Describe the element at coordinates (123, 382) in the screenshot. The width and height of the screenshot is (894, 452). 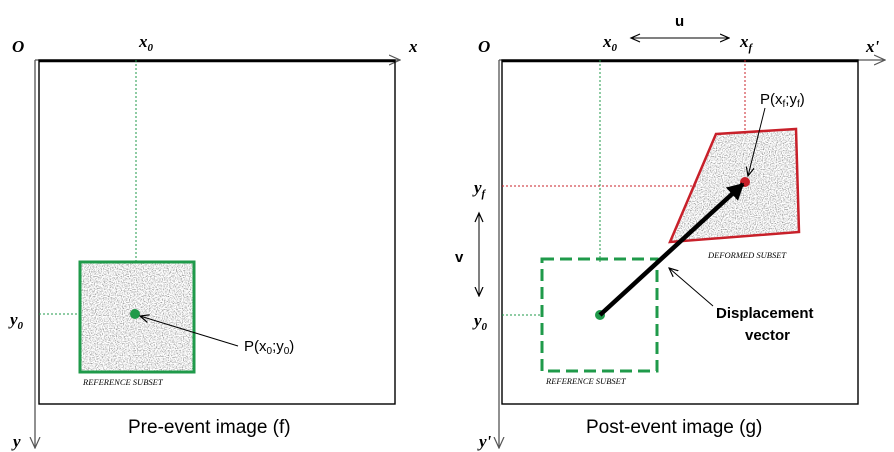
I see `reference-subset-caption-left: REFERENCE SUBSET` at that location.